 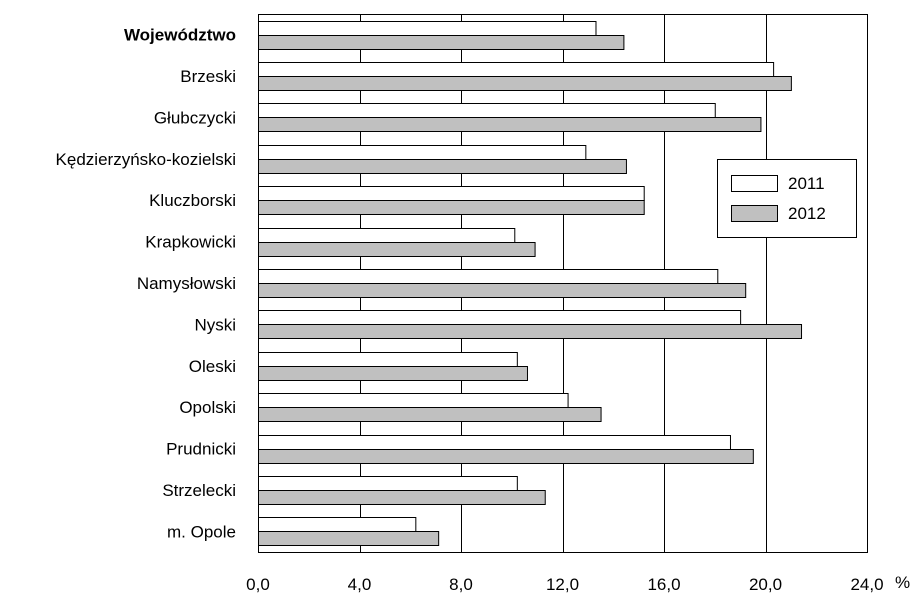 I want to click on x-axis-ticks: 0,0 4,0 8,0 12,0 16,0 20,0 24,0, so click(x=564, y=584).